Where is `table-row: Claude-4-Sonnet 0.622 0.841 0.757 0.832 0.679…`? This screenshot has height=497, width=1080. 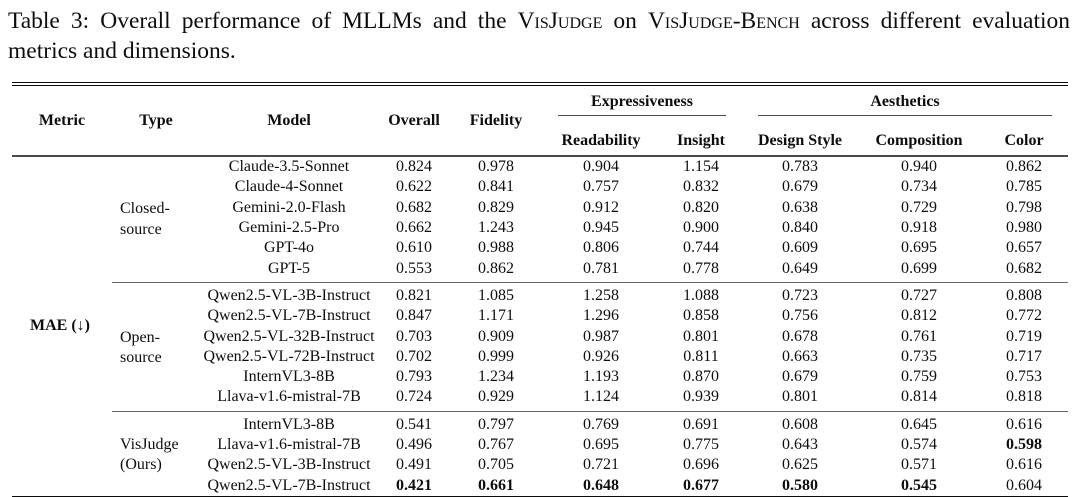 table-row: Claude-4-Sonnet 0.622 0.841 0.757 0.832 0.679… is located at coordinates (540, 187).